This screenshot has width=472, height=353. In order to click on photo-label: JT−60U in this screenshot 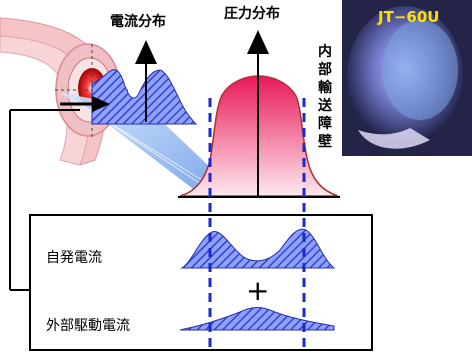, I will do `click(408, 17)`.